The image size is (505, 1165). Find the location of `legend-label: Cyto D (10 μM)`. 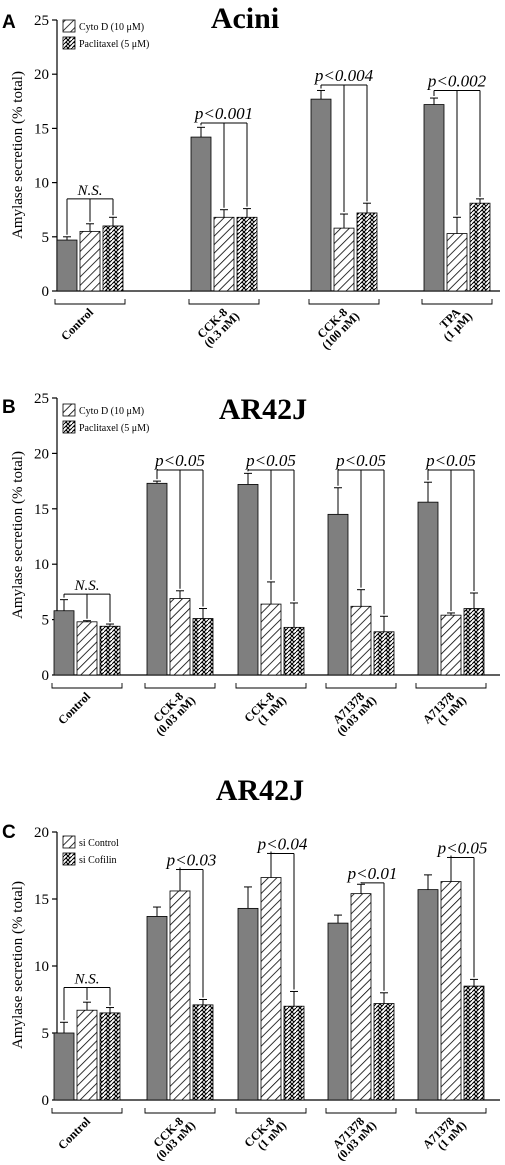

legend-label: Cyto D (10 μM) is located at coordinates (111, 27).